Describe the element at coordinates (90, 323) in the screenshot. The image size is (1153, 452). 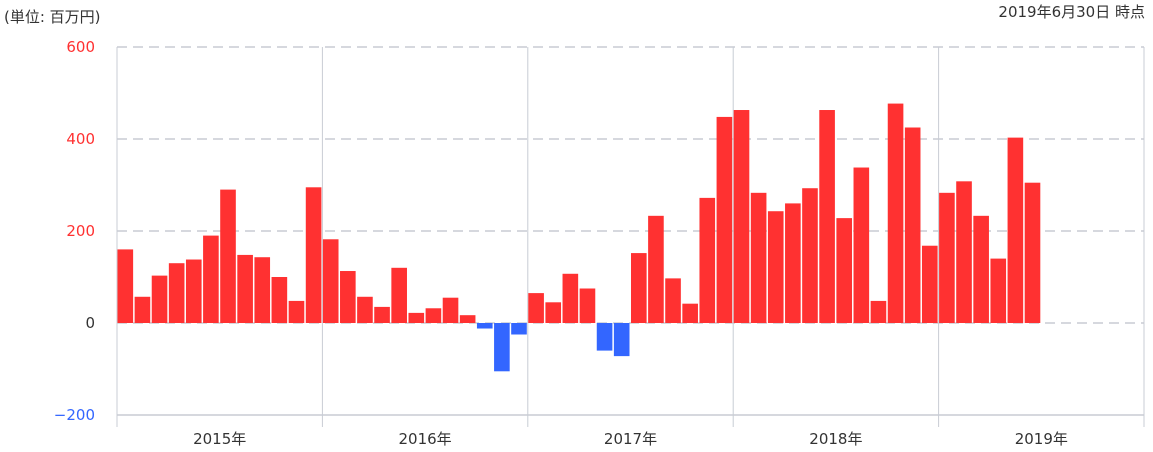
I see `y-tick-label: 0` at that location.